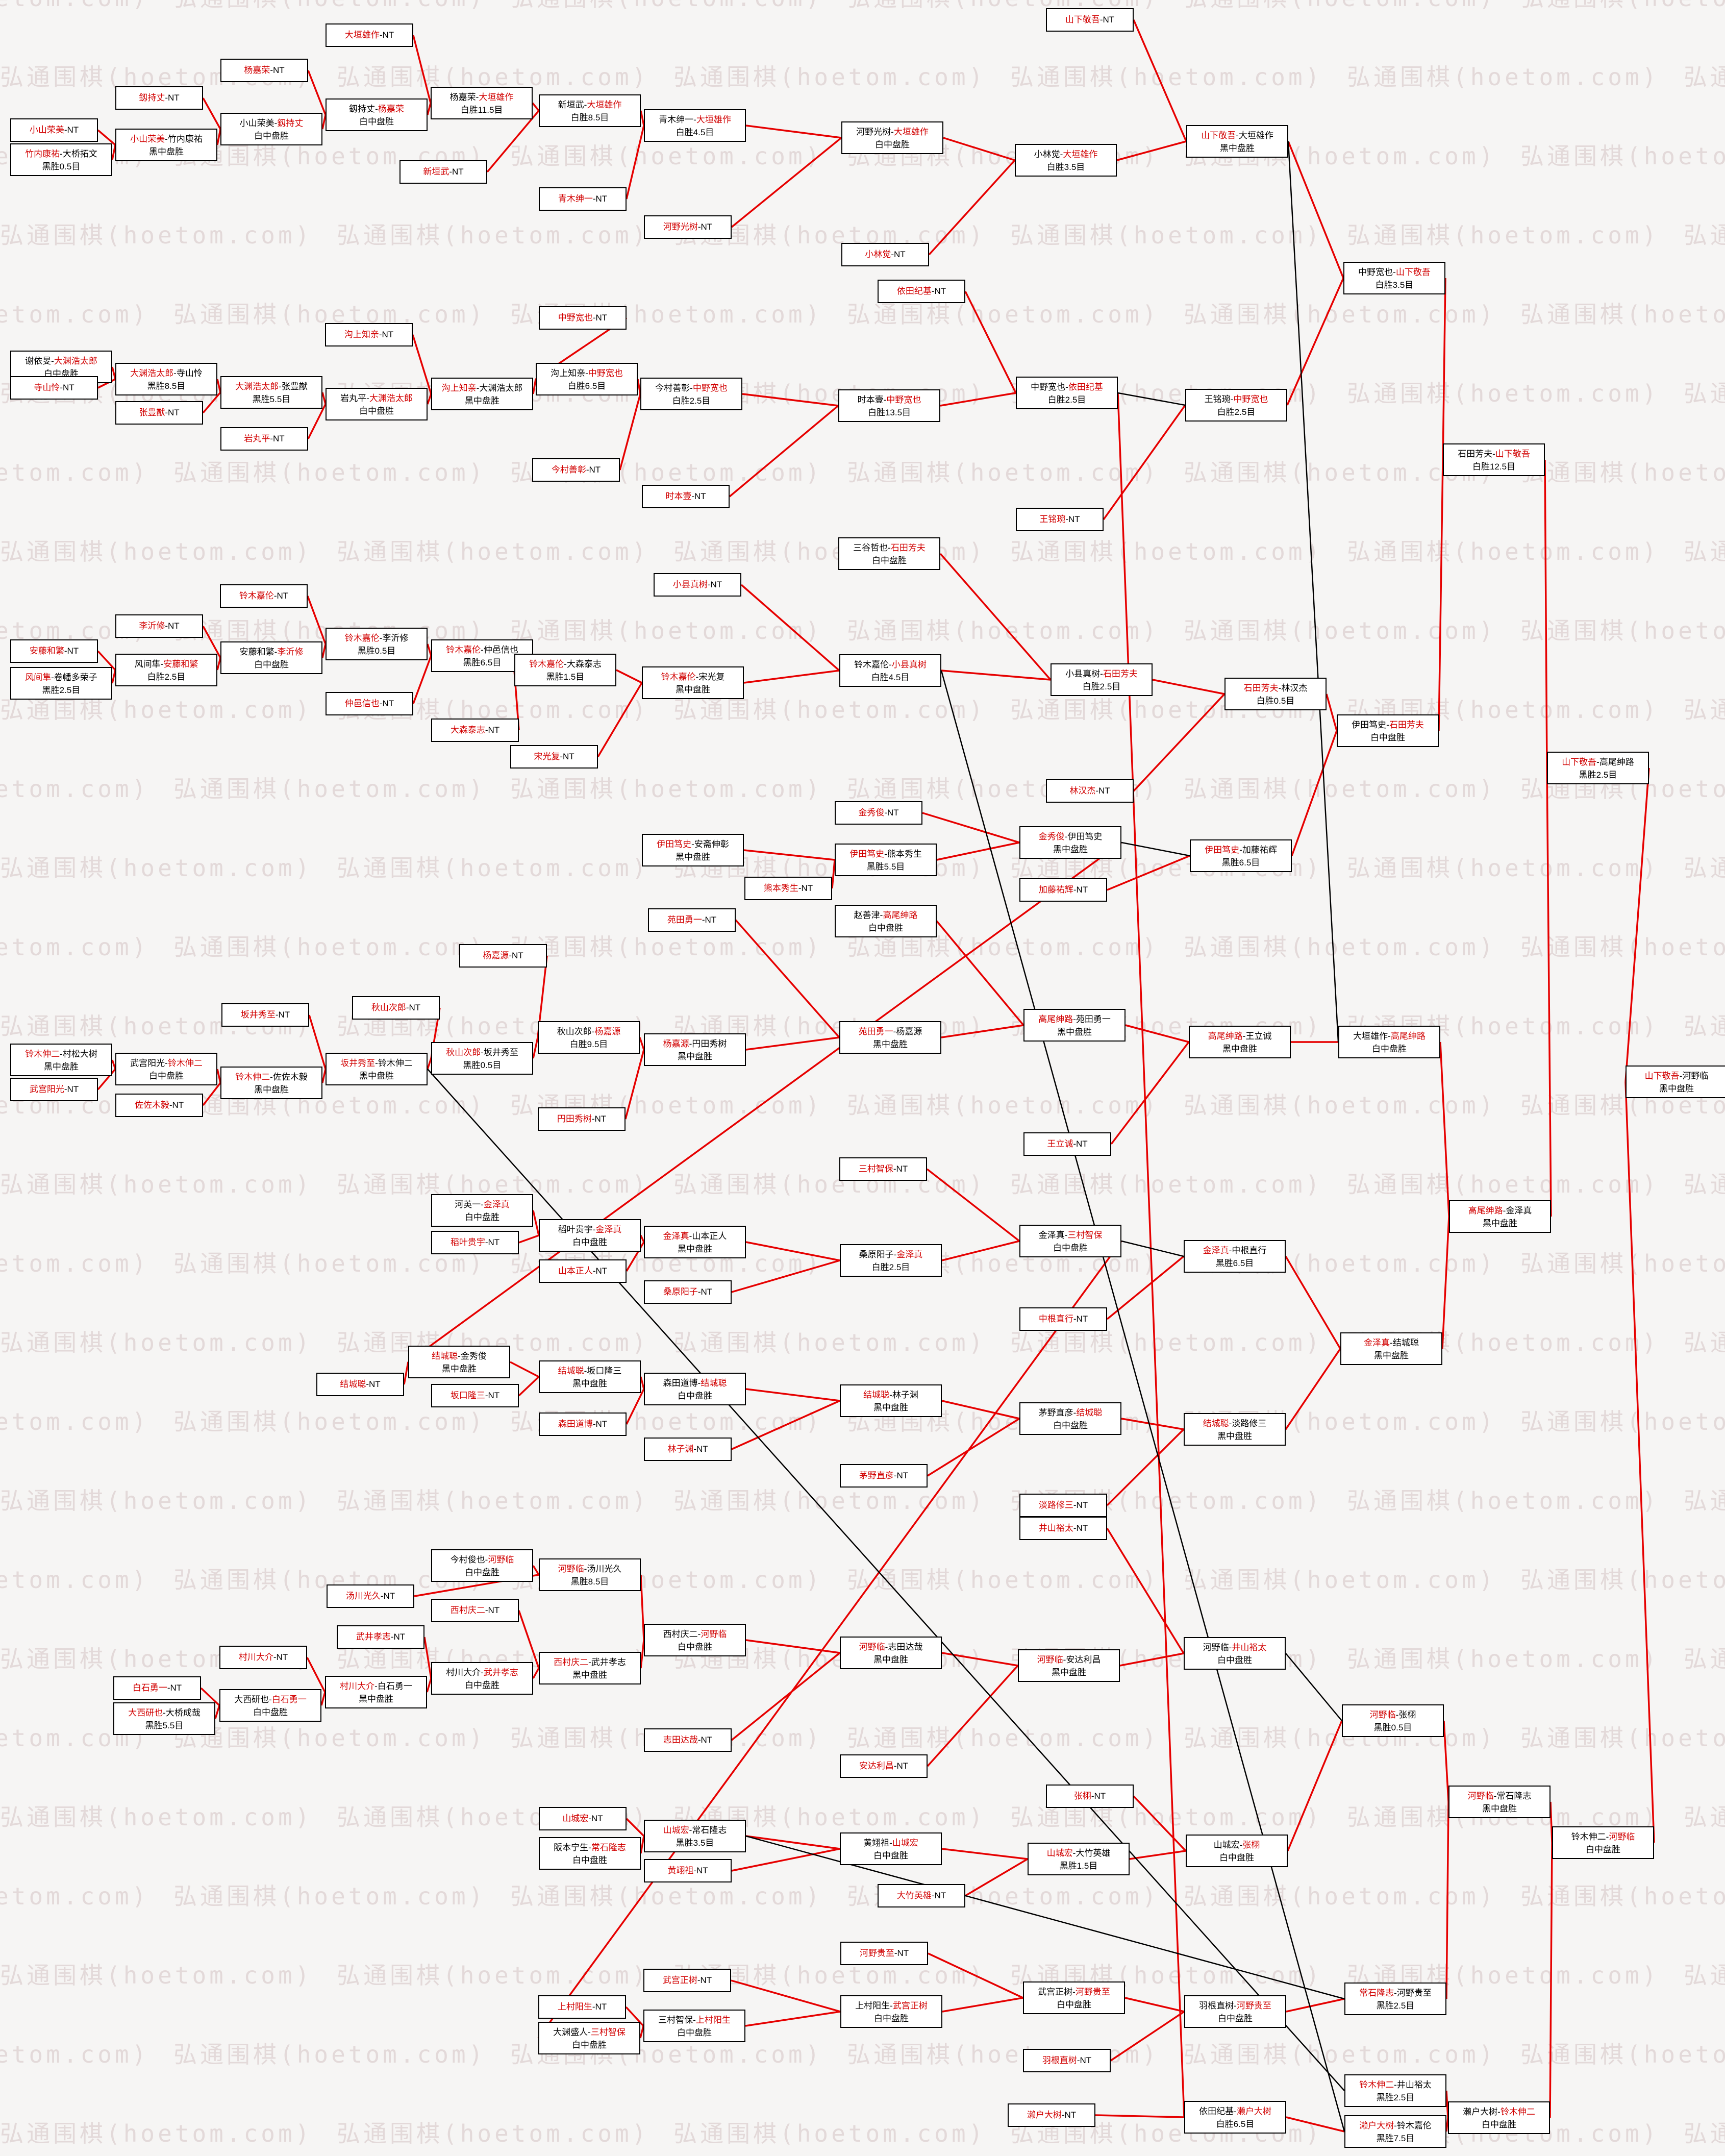  What do you see at coordinates (468, 1204) in the screenshot?
I see `player-name: 河英一` at bounding box center [468, 1204].